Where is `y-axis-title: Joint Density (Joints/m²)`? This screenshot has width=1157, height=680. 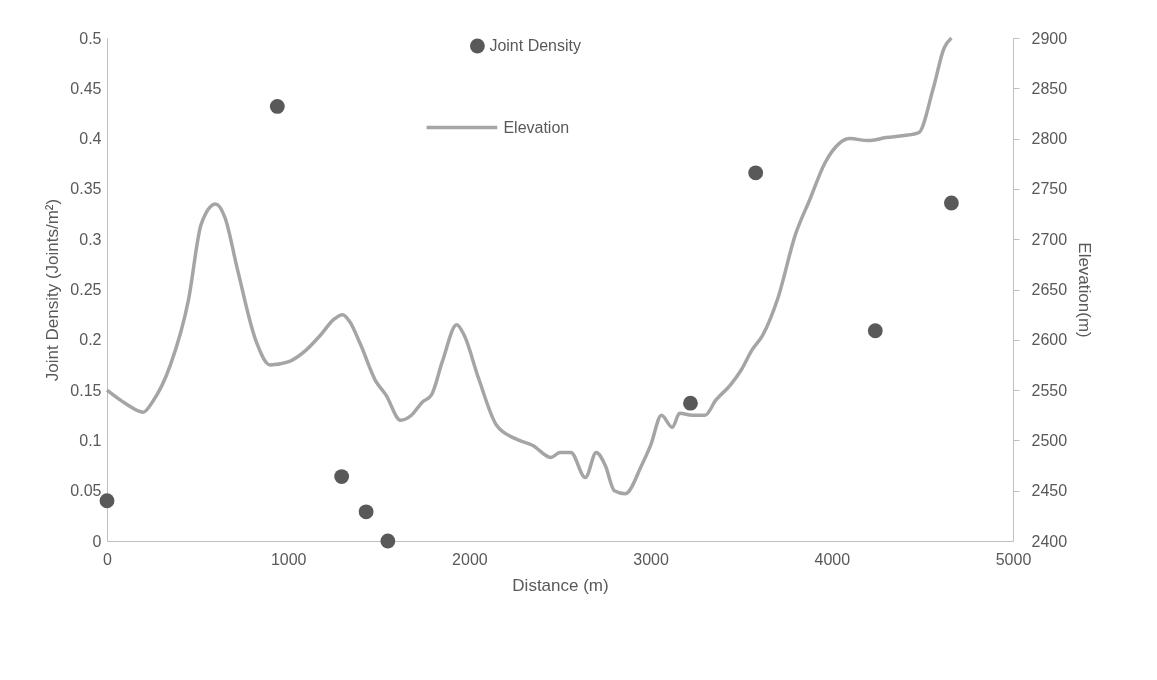
y-axis-title: Joint Density (Joints/m²) is located at coordinates (53, 290).